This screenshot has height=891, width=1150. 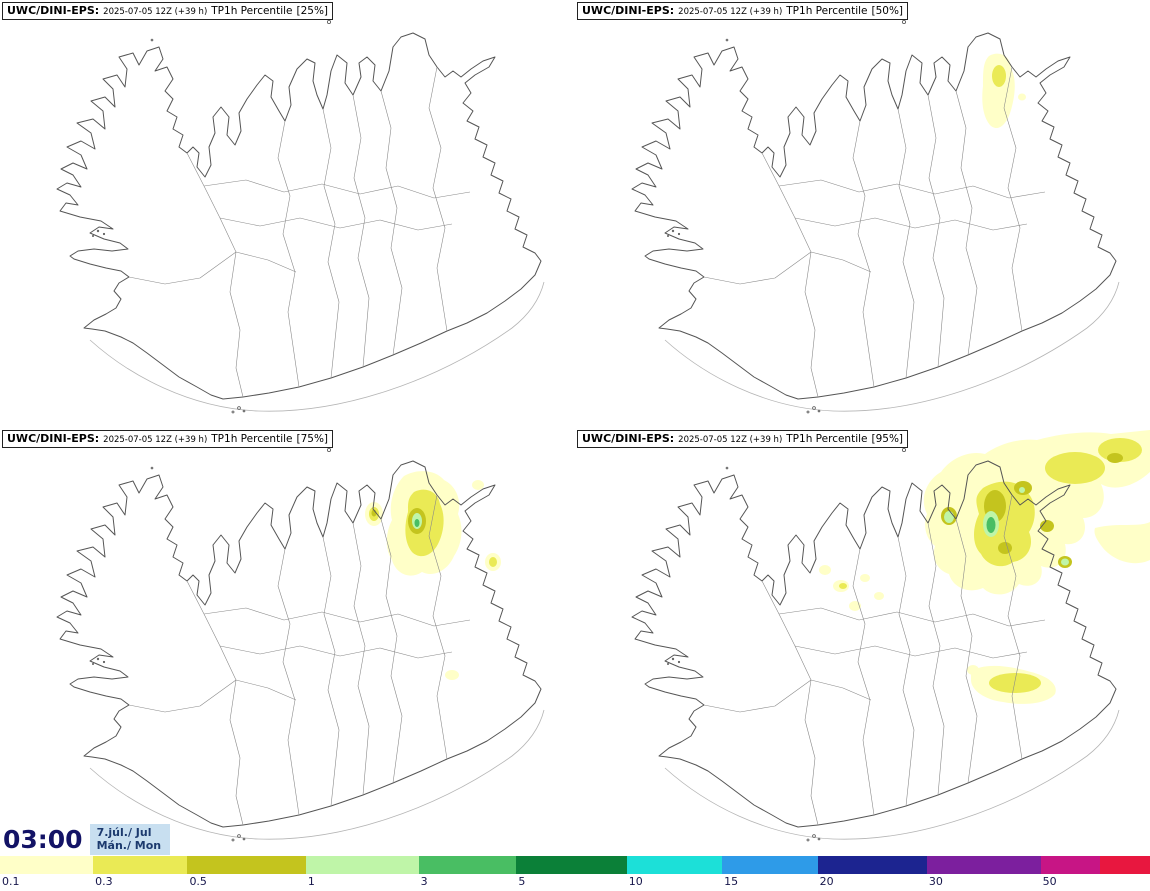 What do you see at coordinates (887, 11) in the screenshot?
I see `percentile-label: [50%]` at bounding box center [887, 11].